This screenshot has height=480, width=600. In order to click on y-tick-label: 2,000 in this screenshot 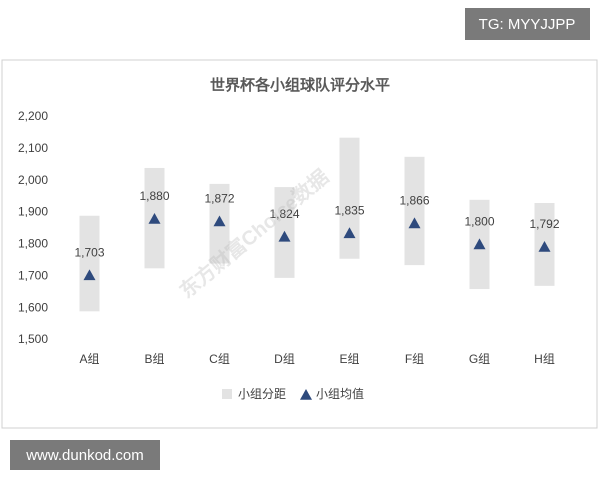, I will do `click(33, 180)`.